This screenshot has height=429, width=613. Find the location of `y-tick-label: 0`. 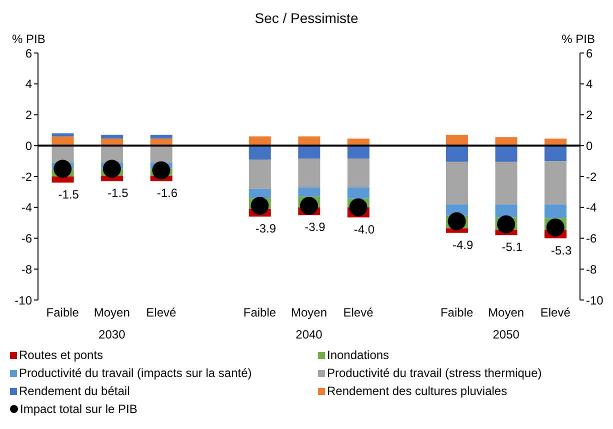

y-tick-label: 0 is located at coordinates (28, 145).